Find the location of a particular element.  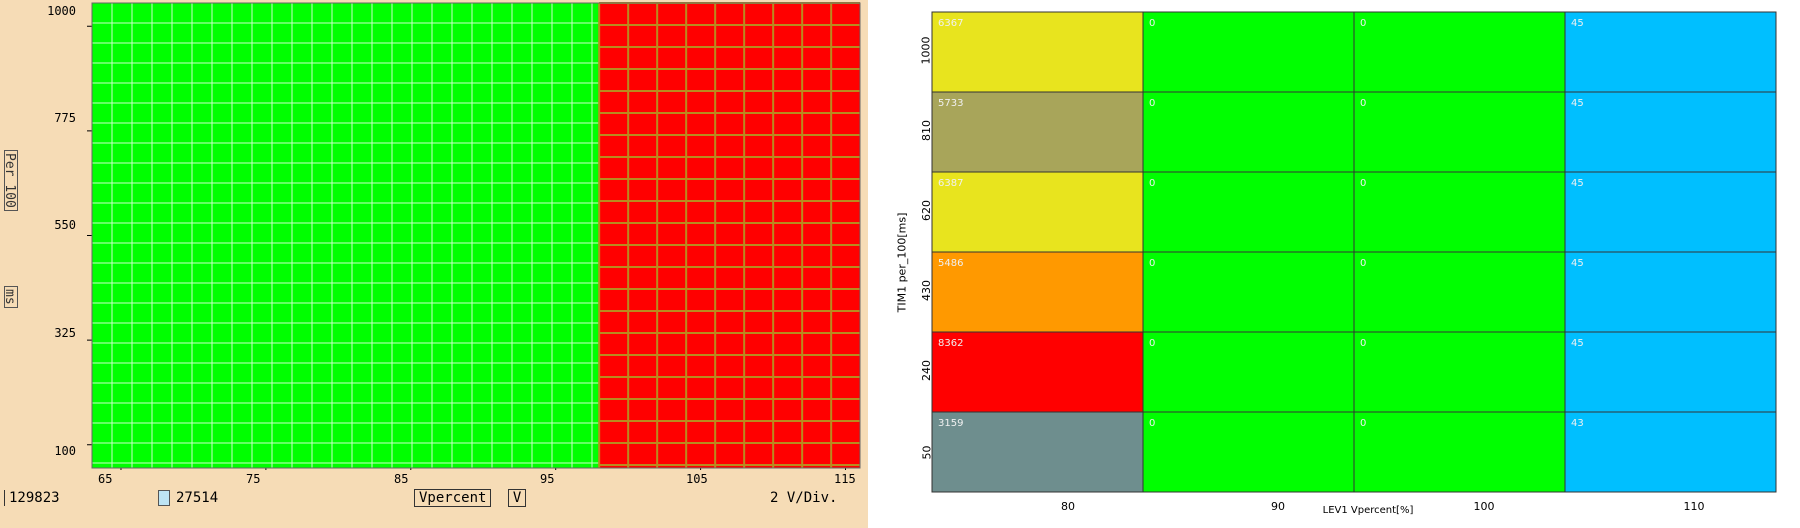

x-tick-label: 110 is located at coordinates (1694, 506).